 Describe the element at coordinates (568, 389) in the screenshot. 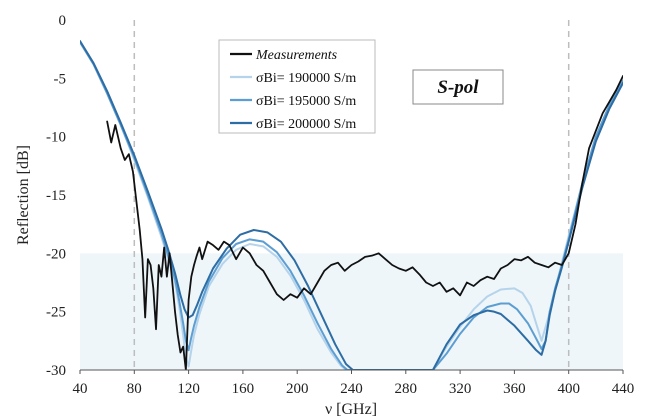

I see `x-tick-label: 400` at that location.